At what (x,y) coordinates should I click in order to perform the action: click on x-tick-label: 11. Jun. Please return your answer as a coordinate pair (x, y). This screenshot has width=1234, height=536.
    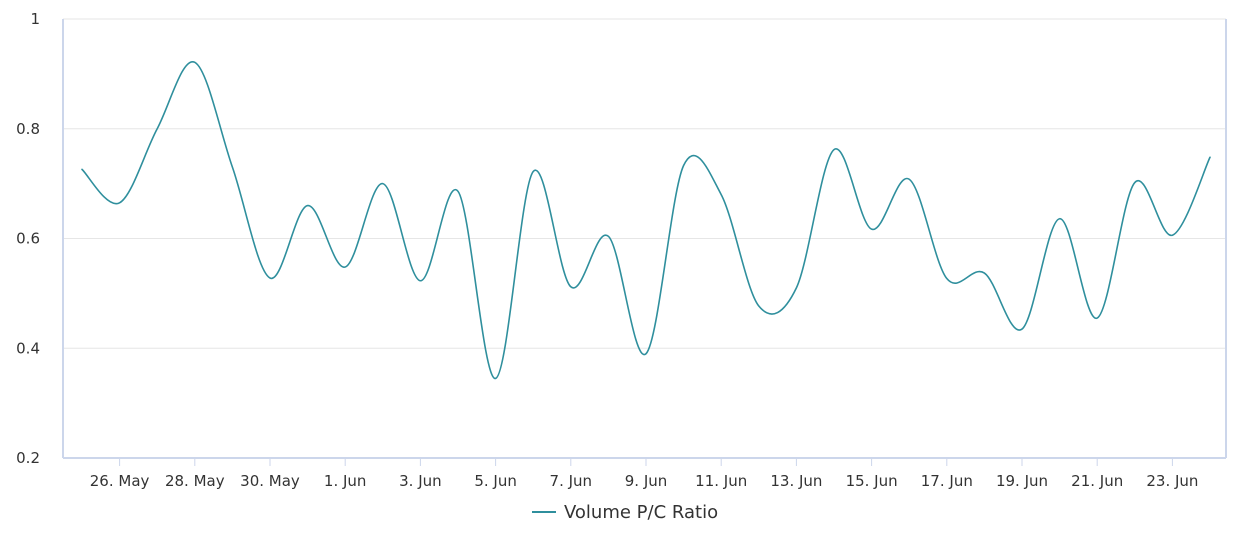
    Looking at the image, I should click on (721, 481).